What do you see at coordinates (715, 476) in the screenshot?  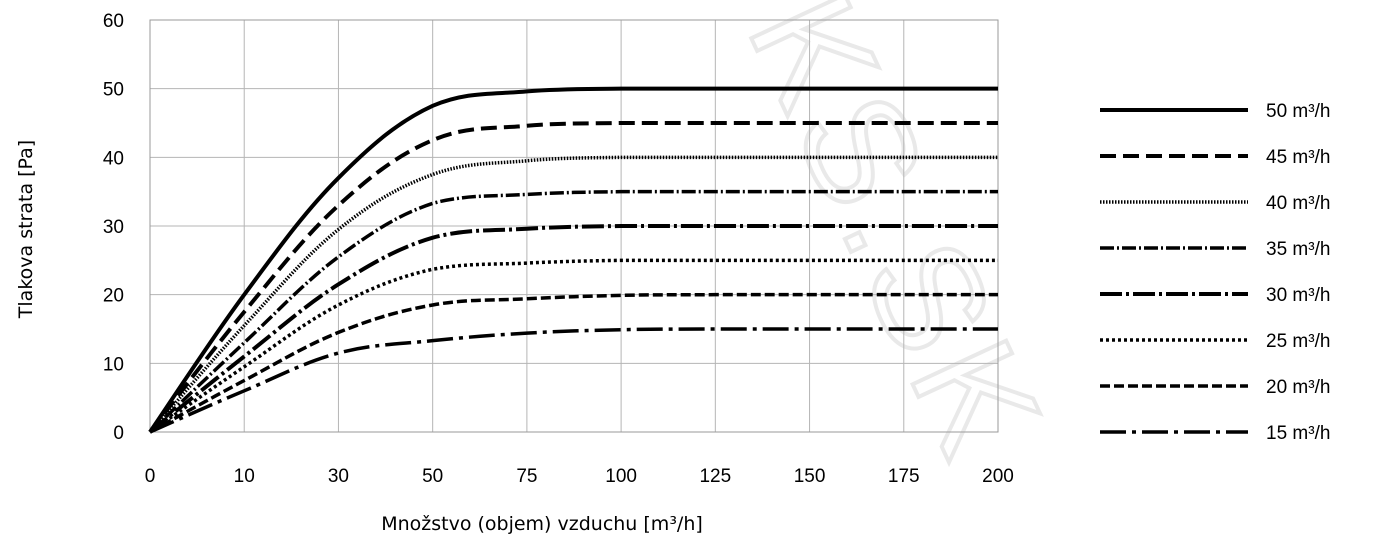 I see `x-tick-label: 125` at bounding box center [715, 476].